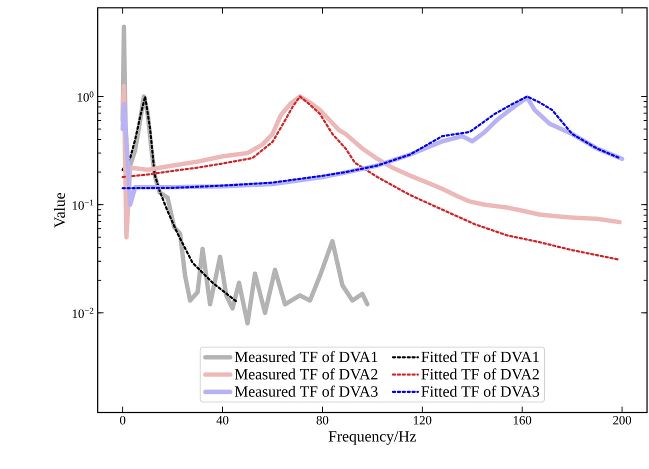 Image resolution: width=649 pixels, height=469 pixels. What do you see at coordinates (523, 420) in the screenshot?
I see `x-tick-label: 160` at bounding box center [523, 420].